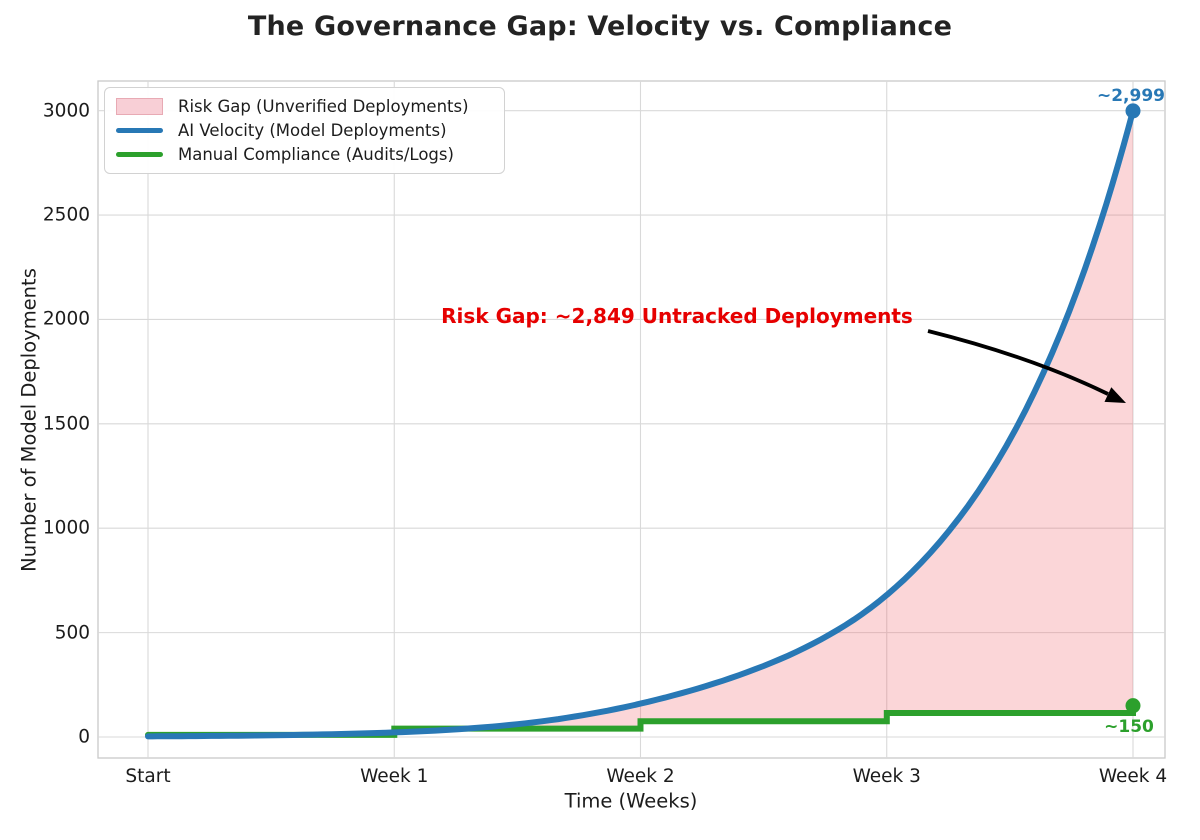  Describe the element at coordinates (886, 776) in the screenshot. I see `x-tick-label: Week 3` at that location.